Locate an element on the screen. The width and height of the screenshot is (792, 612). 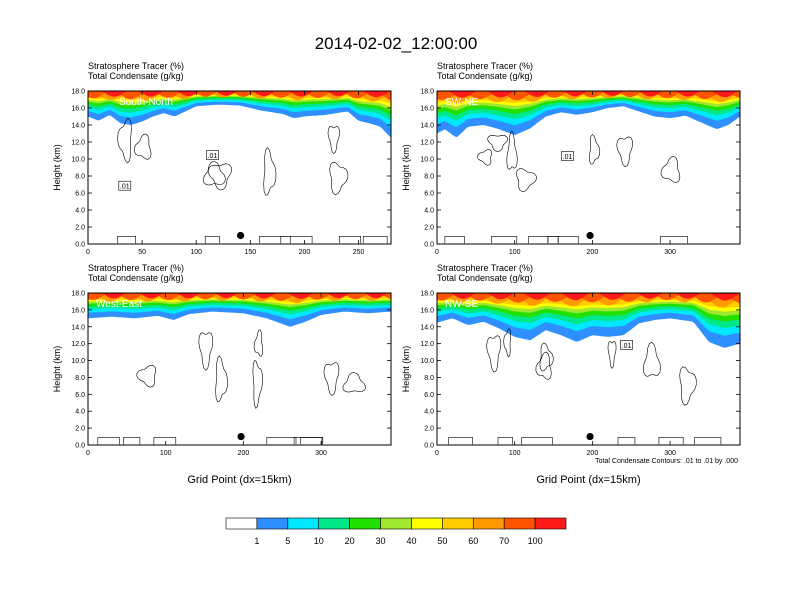
x-tick-label: 250 is located at coordinates (359, 252).